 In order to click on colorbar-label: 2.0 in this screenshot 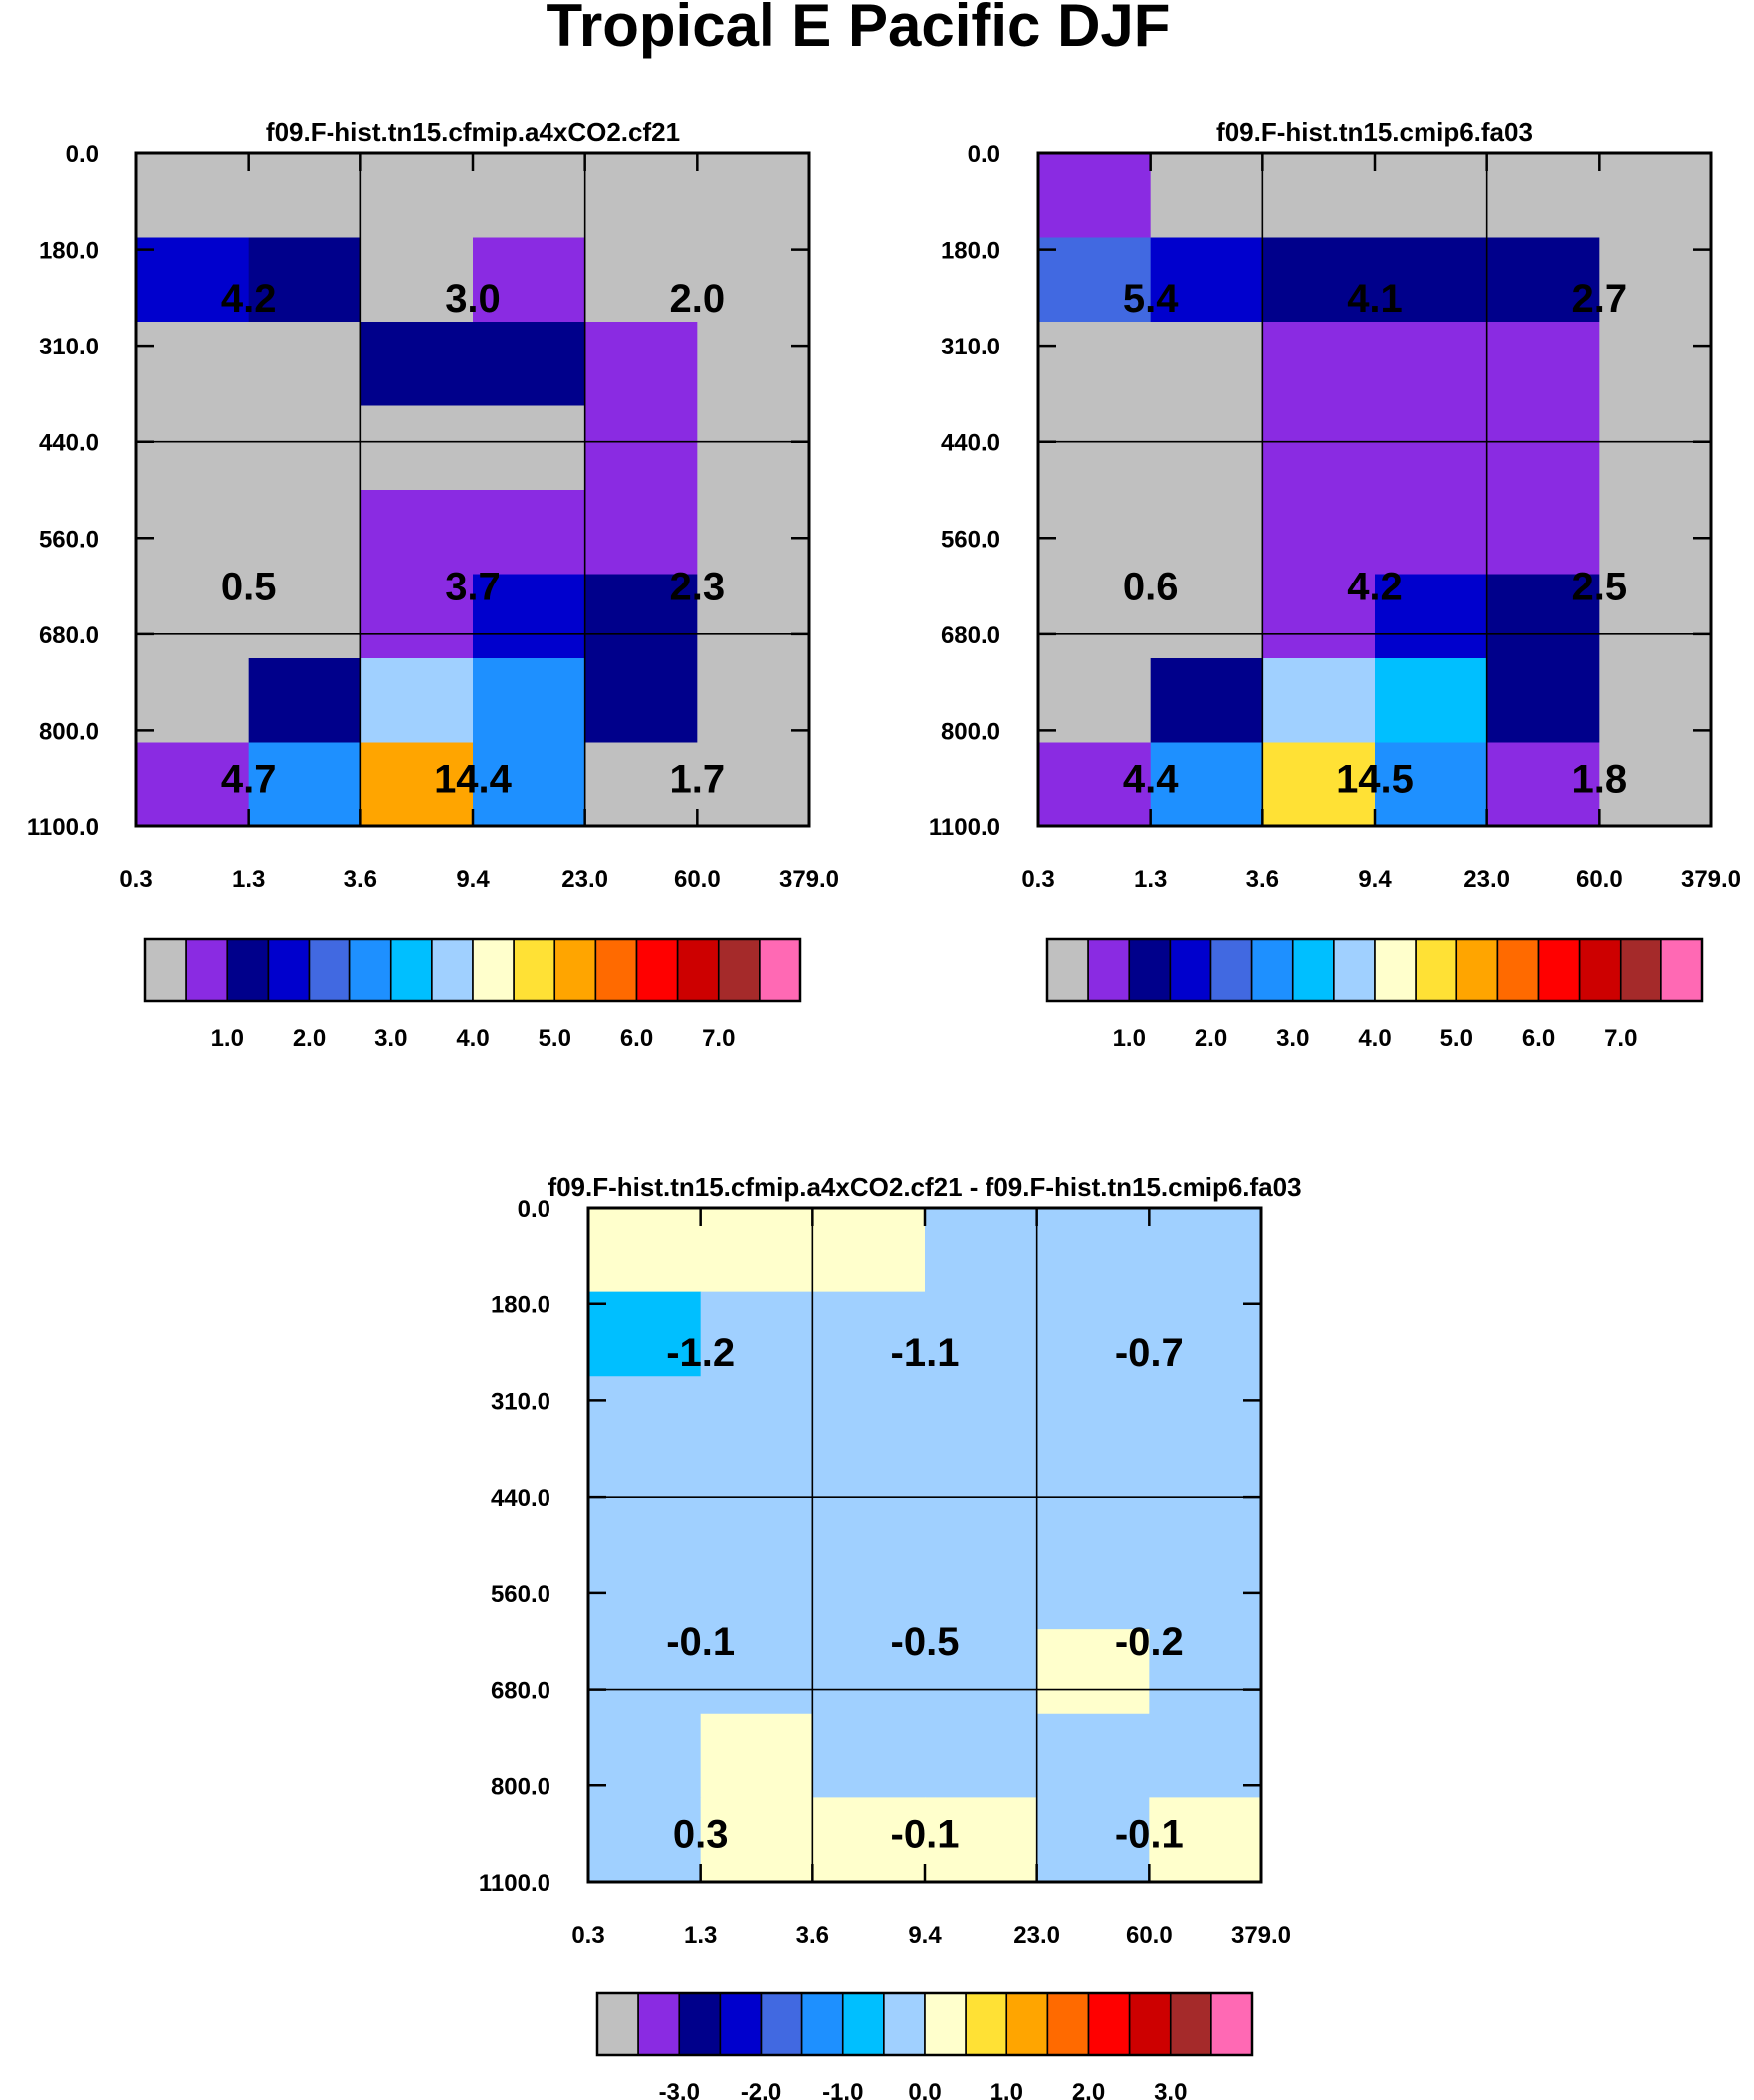, I will do `click(1088, 2089)`.